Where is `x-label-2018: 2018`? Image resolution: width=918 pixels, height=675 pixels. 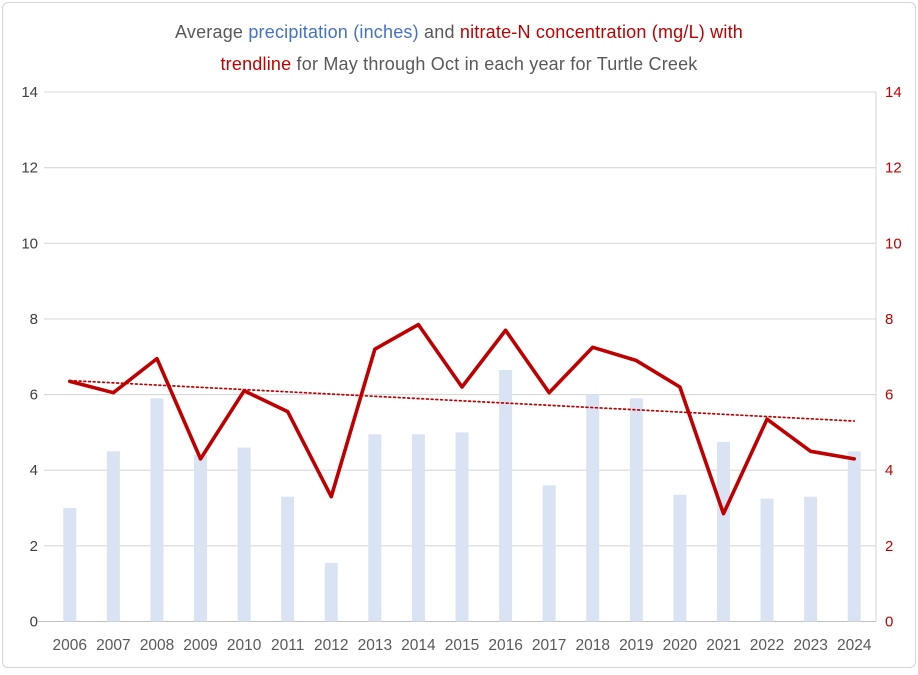 x-label-2018: 2018 is located at coordinates (592, 645).